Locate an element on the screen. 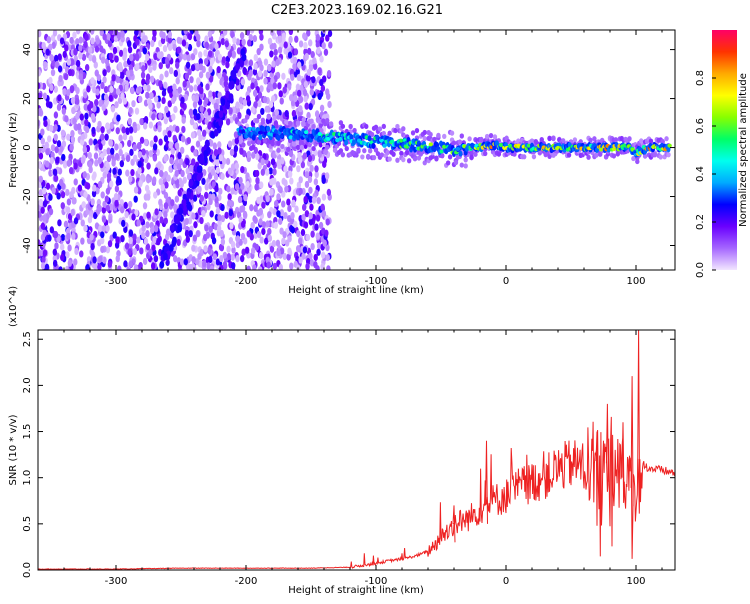 The width and height of the screenshot is (750, 604). colorbar-label: Normalized spectral amplitude is located at coordinates (743, 150).